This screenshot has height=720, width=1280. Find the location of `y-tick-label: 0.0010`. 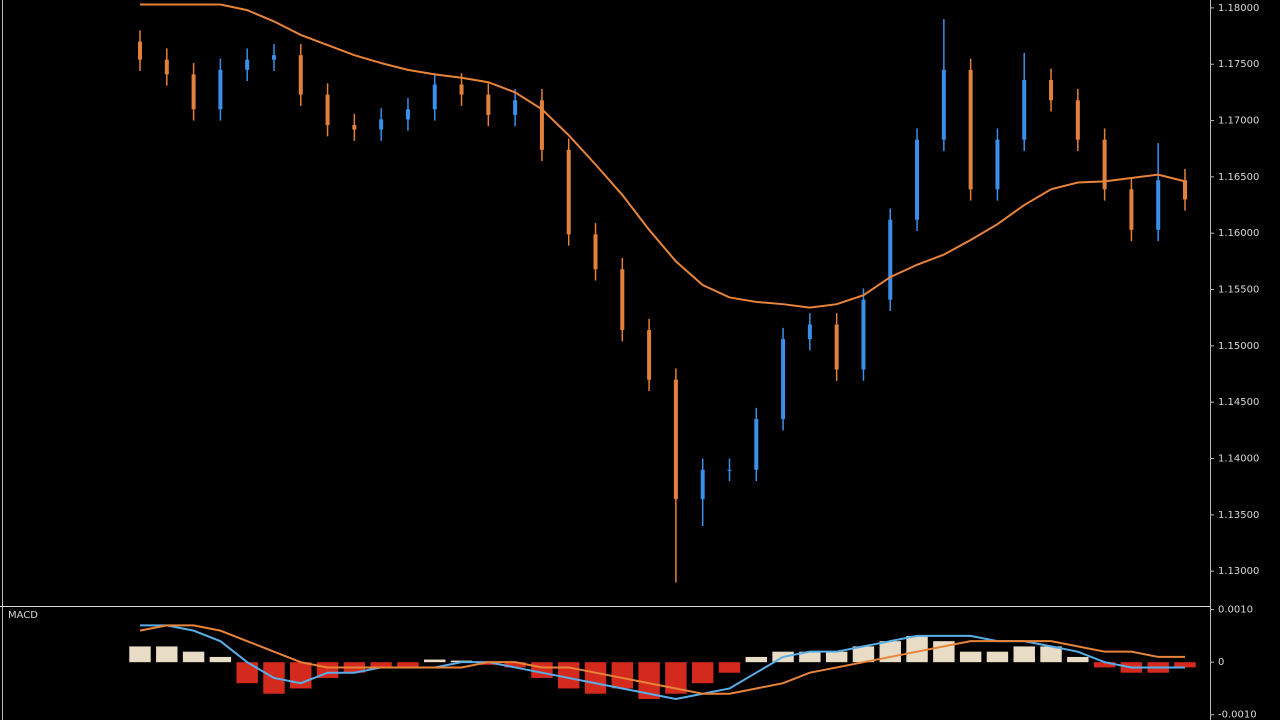

y-tick-label: 0.0010 is located at coordinates (1235, 610).